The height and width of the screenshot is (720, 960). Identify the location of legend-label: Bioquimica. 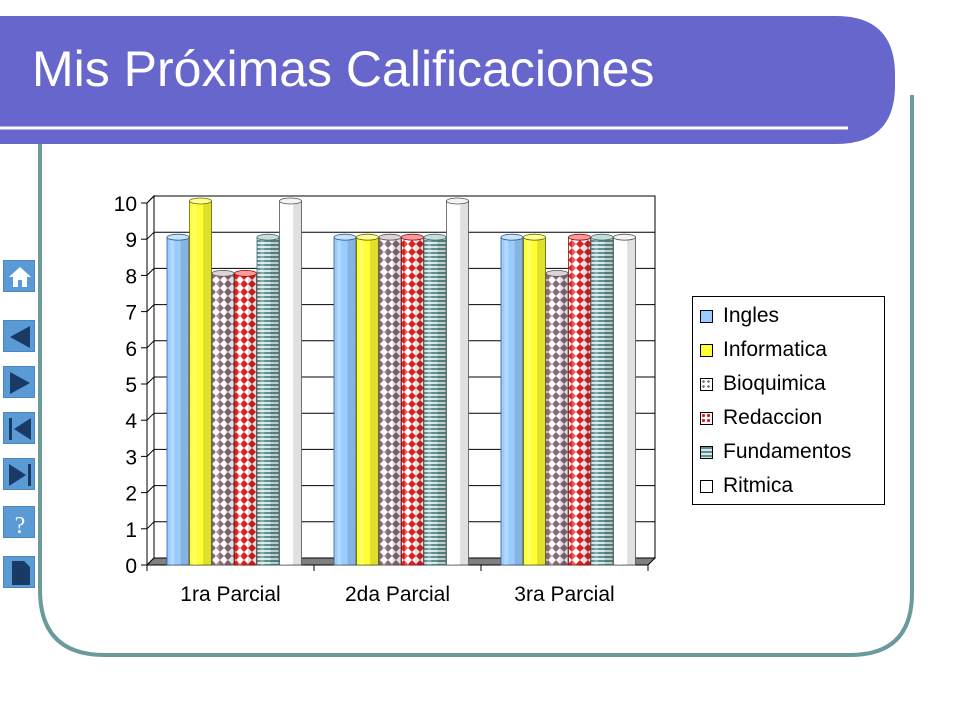
(774, 383).